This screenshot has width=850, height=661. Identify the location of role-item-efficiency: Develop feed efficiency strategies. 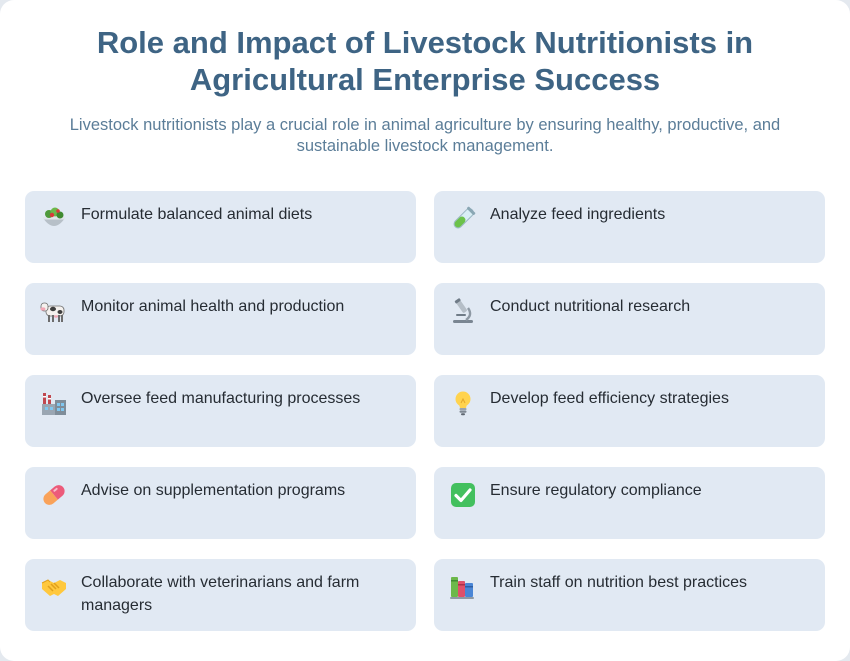
(629, 411).